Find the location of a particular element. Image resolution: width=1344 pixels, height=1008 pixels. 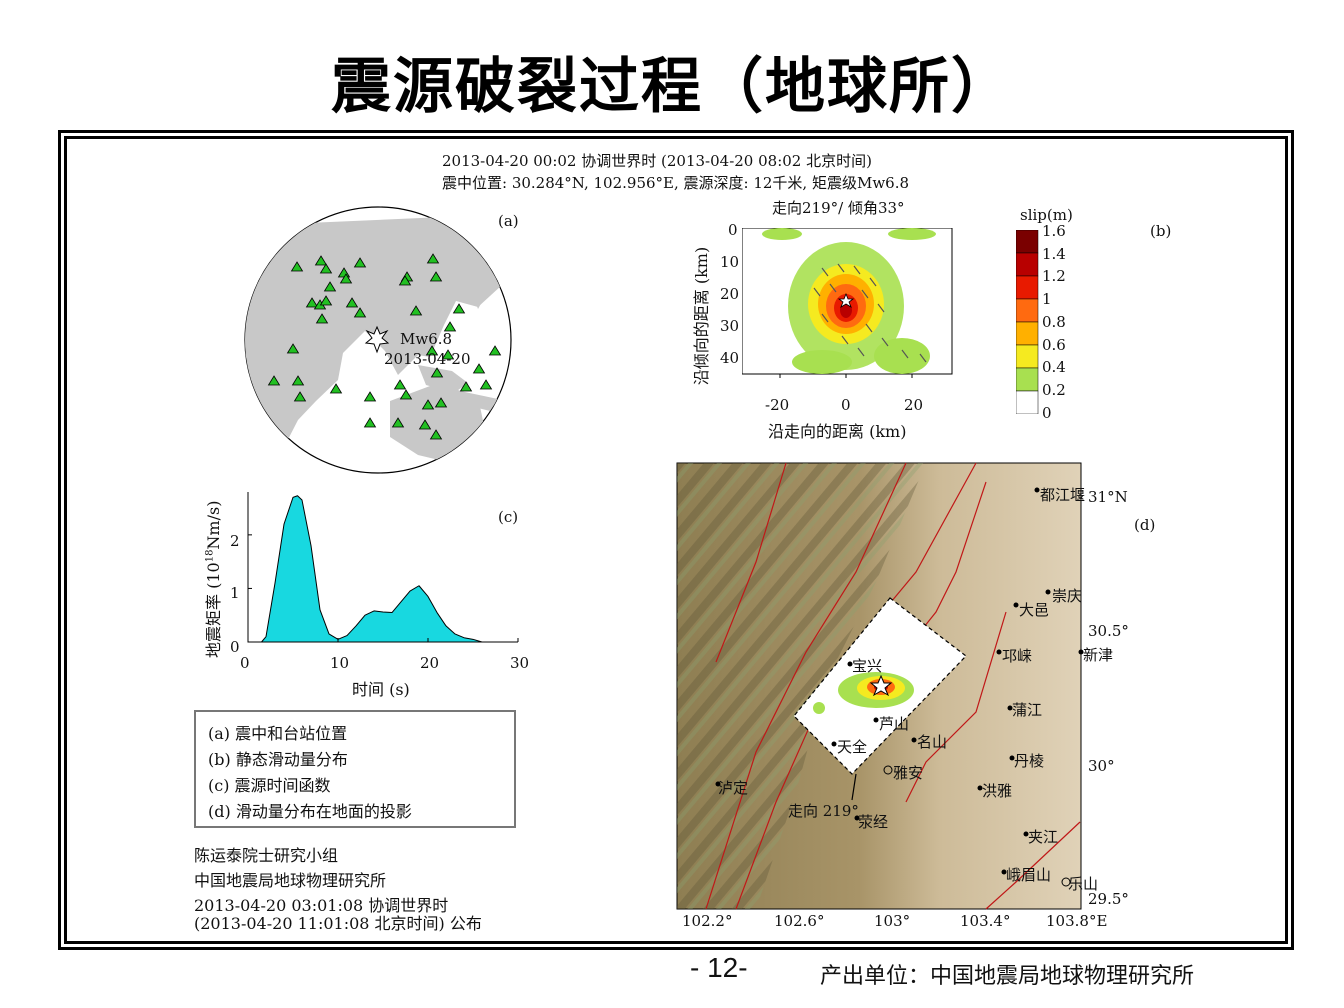

map-city-yaan: 雅安 is located at coordinates (908, 773).